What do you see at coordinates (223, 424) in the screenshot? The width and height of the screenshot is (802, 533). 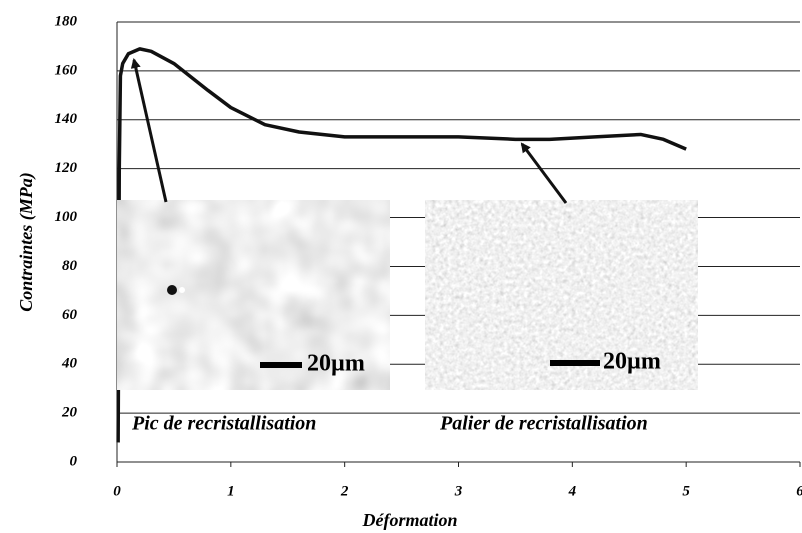 I see `annotation: Pic de recristallisation` at bounding box center [223, 424].